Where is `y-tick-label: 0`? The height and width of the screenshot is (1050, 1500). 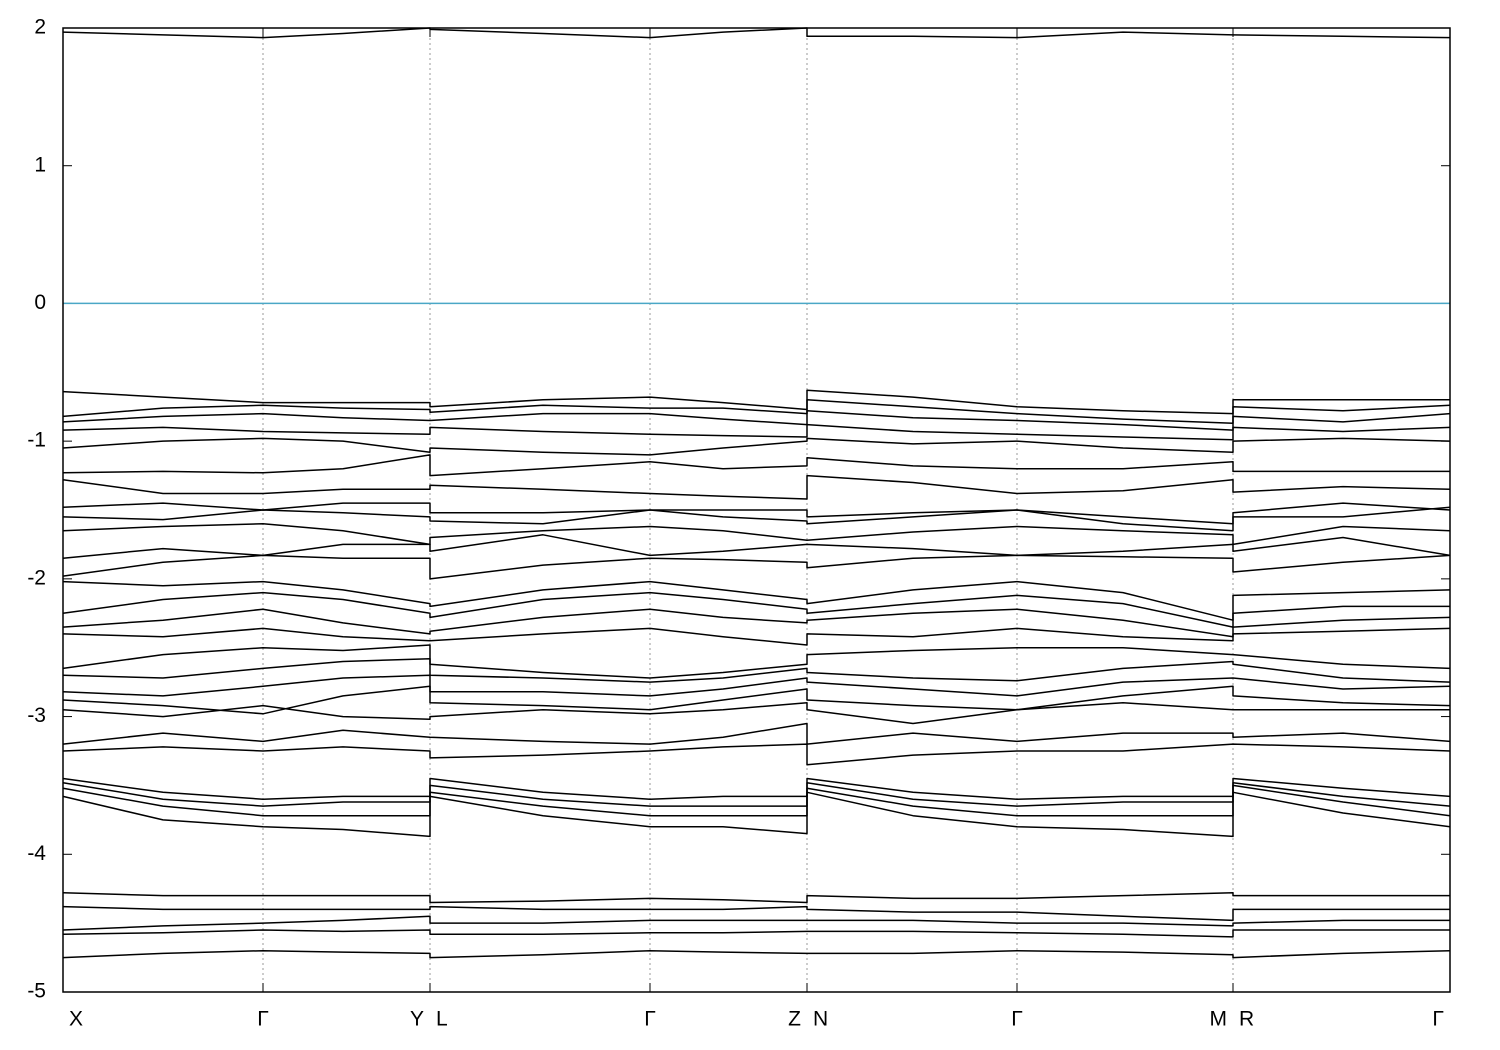
y-tick-label: 0 is located at coordinates (40, 302).